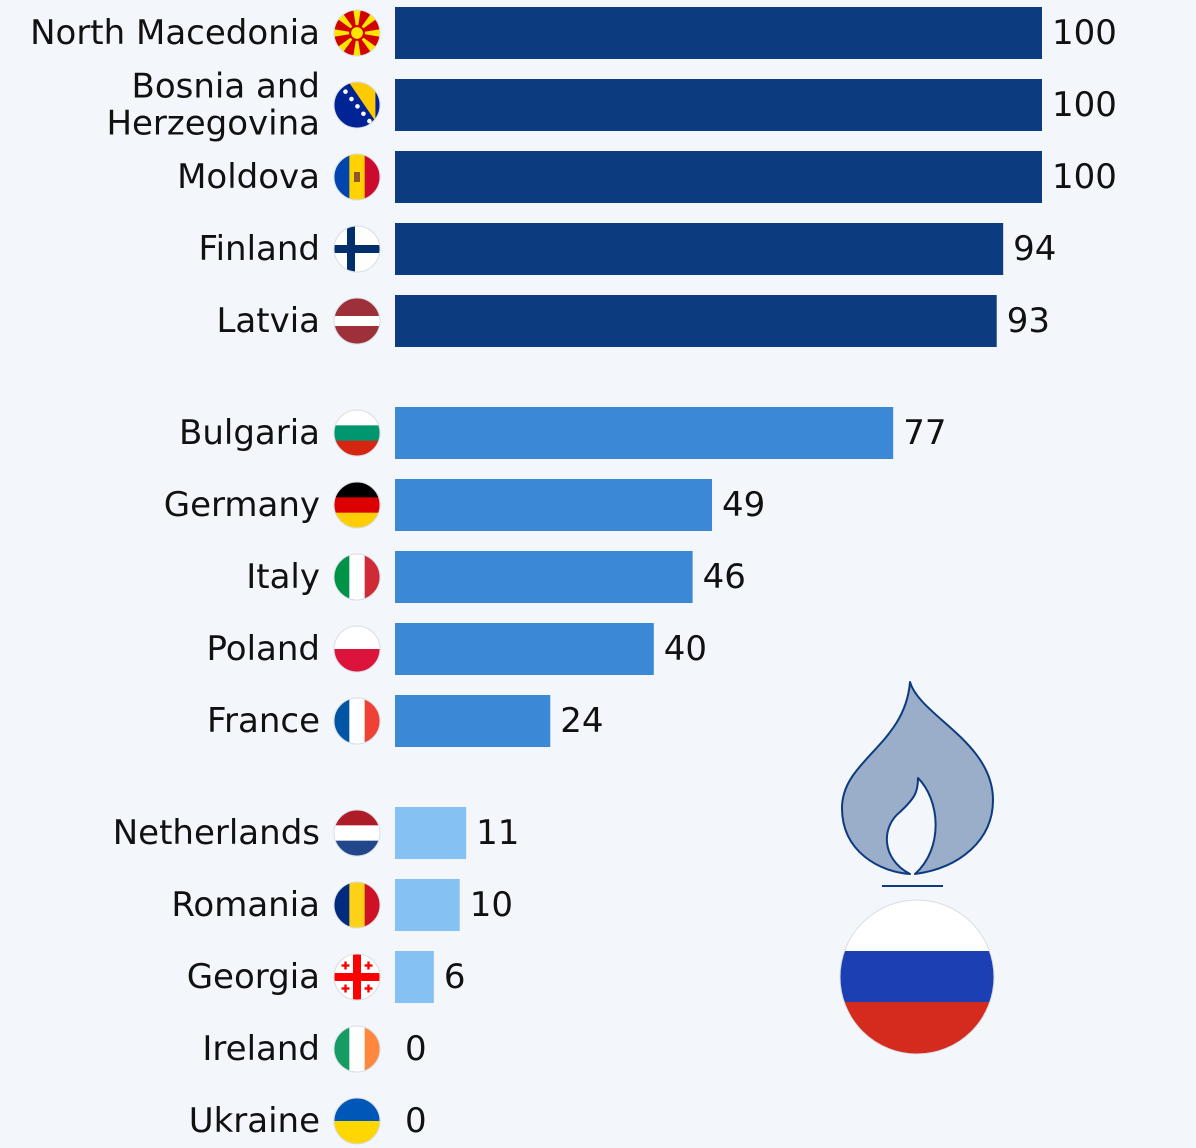 The image size is (1196, 1148). Describe the element at coordinates (357, 905) in the screenshot. I see `romania-flag` at that location.